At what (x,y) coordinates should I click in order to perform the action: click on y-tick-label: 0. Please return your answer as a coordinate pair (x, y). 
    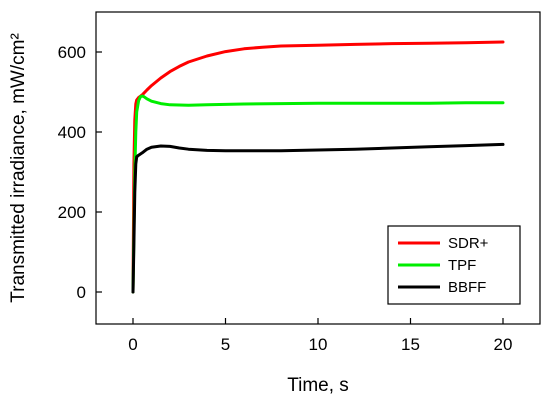
    Looking at the image, I should click on (81, 292).